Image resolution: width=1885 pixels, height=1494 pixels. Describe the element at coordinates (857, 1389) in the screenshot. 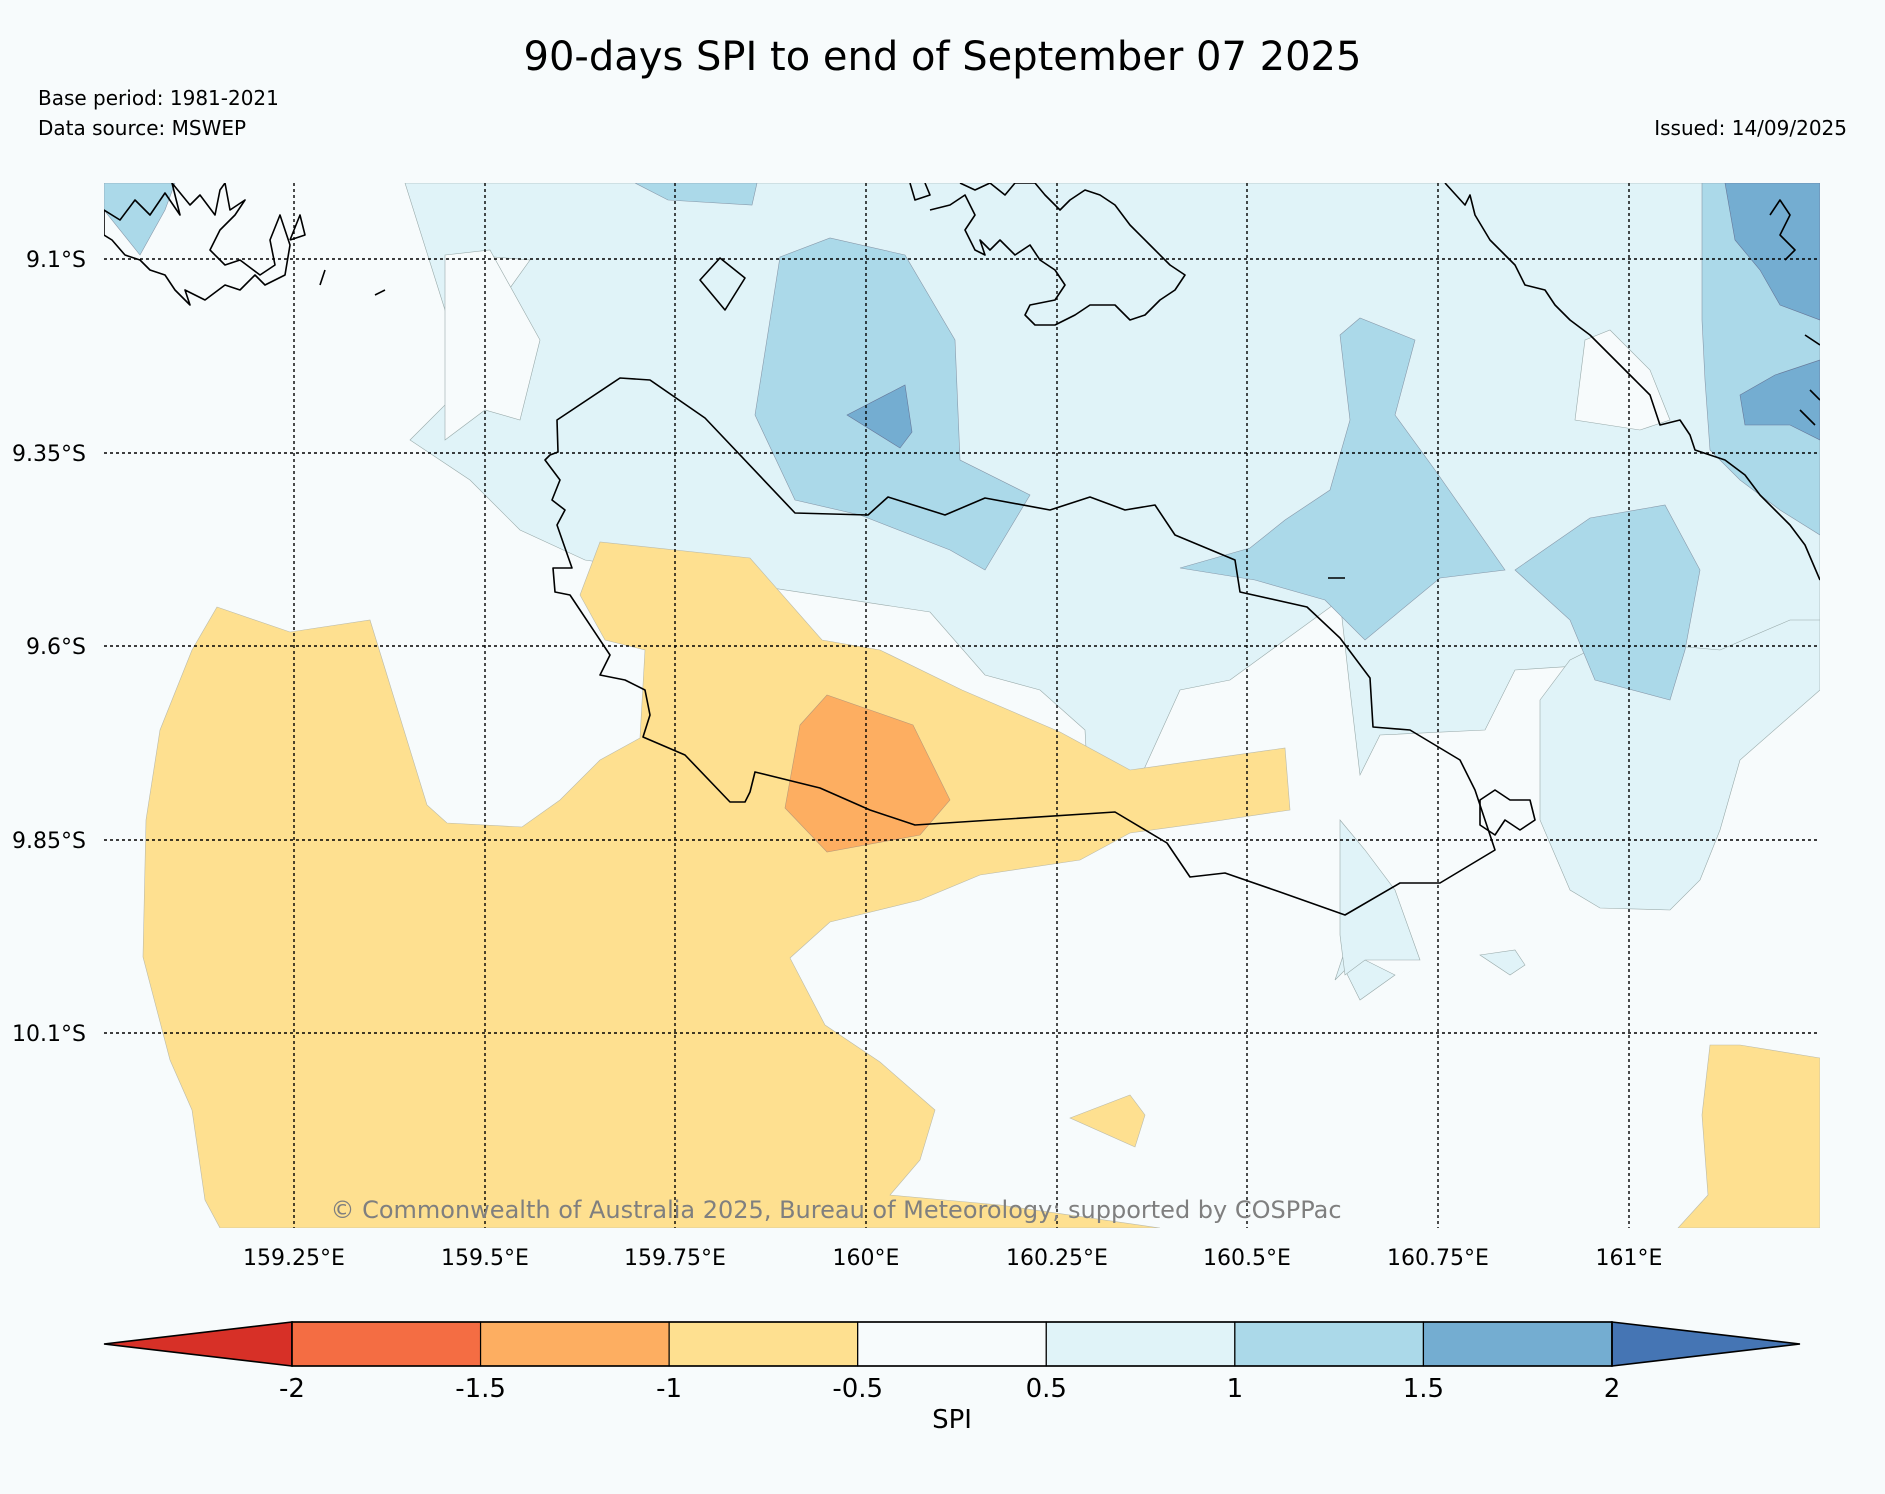

I see `colorbar-tick-label: -0.5` at that location.